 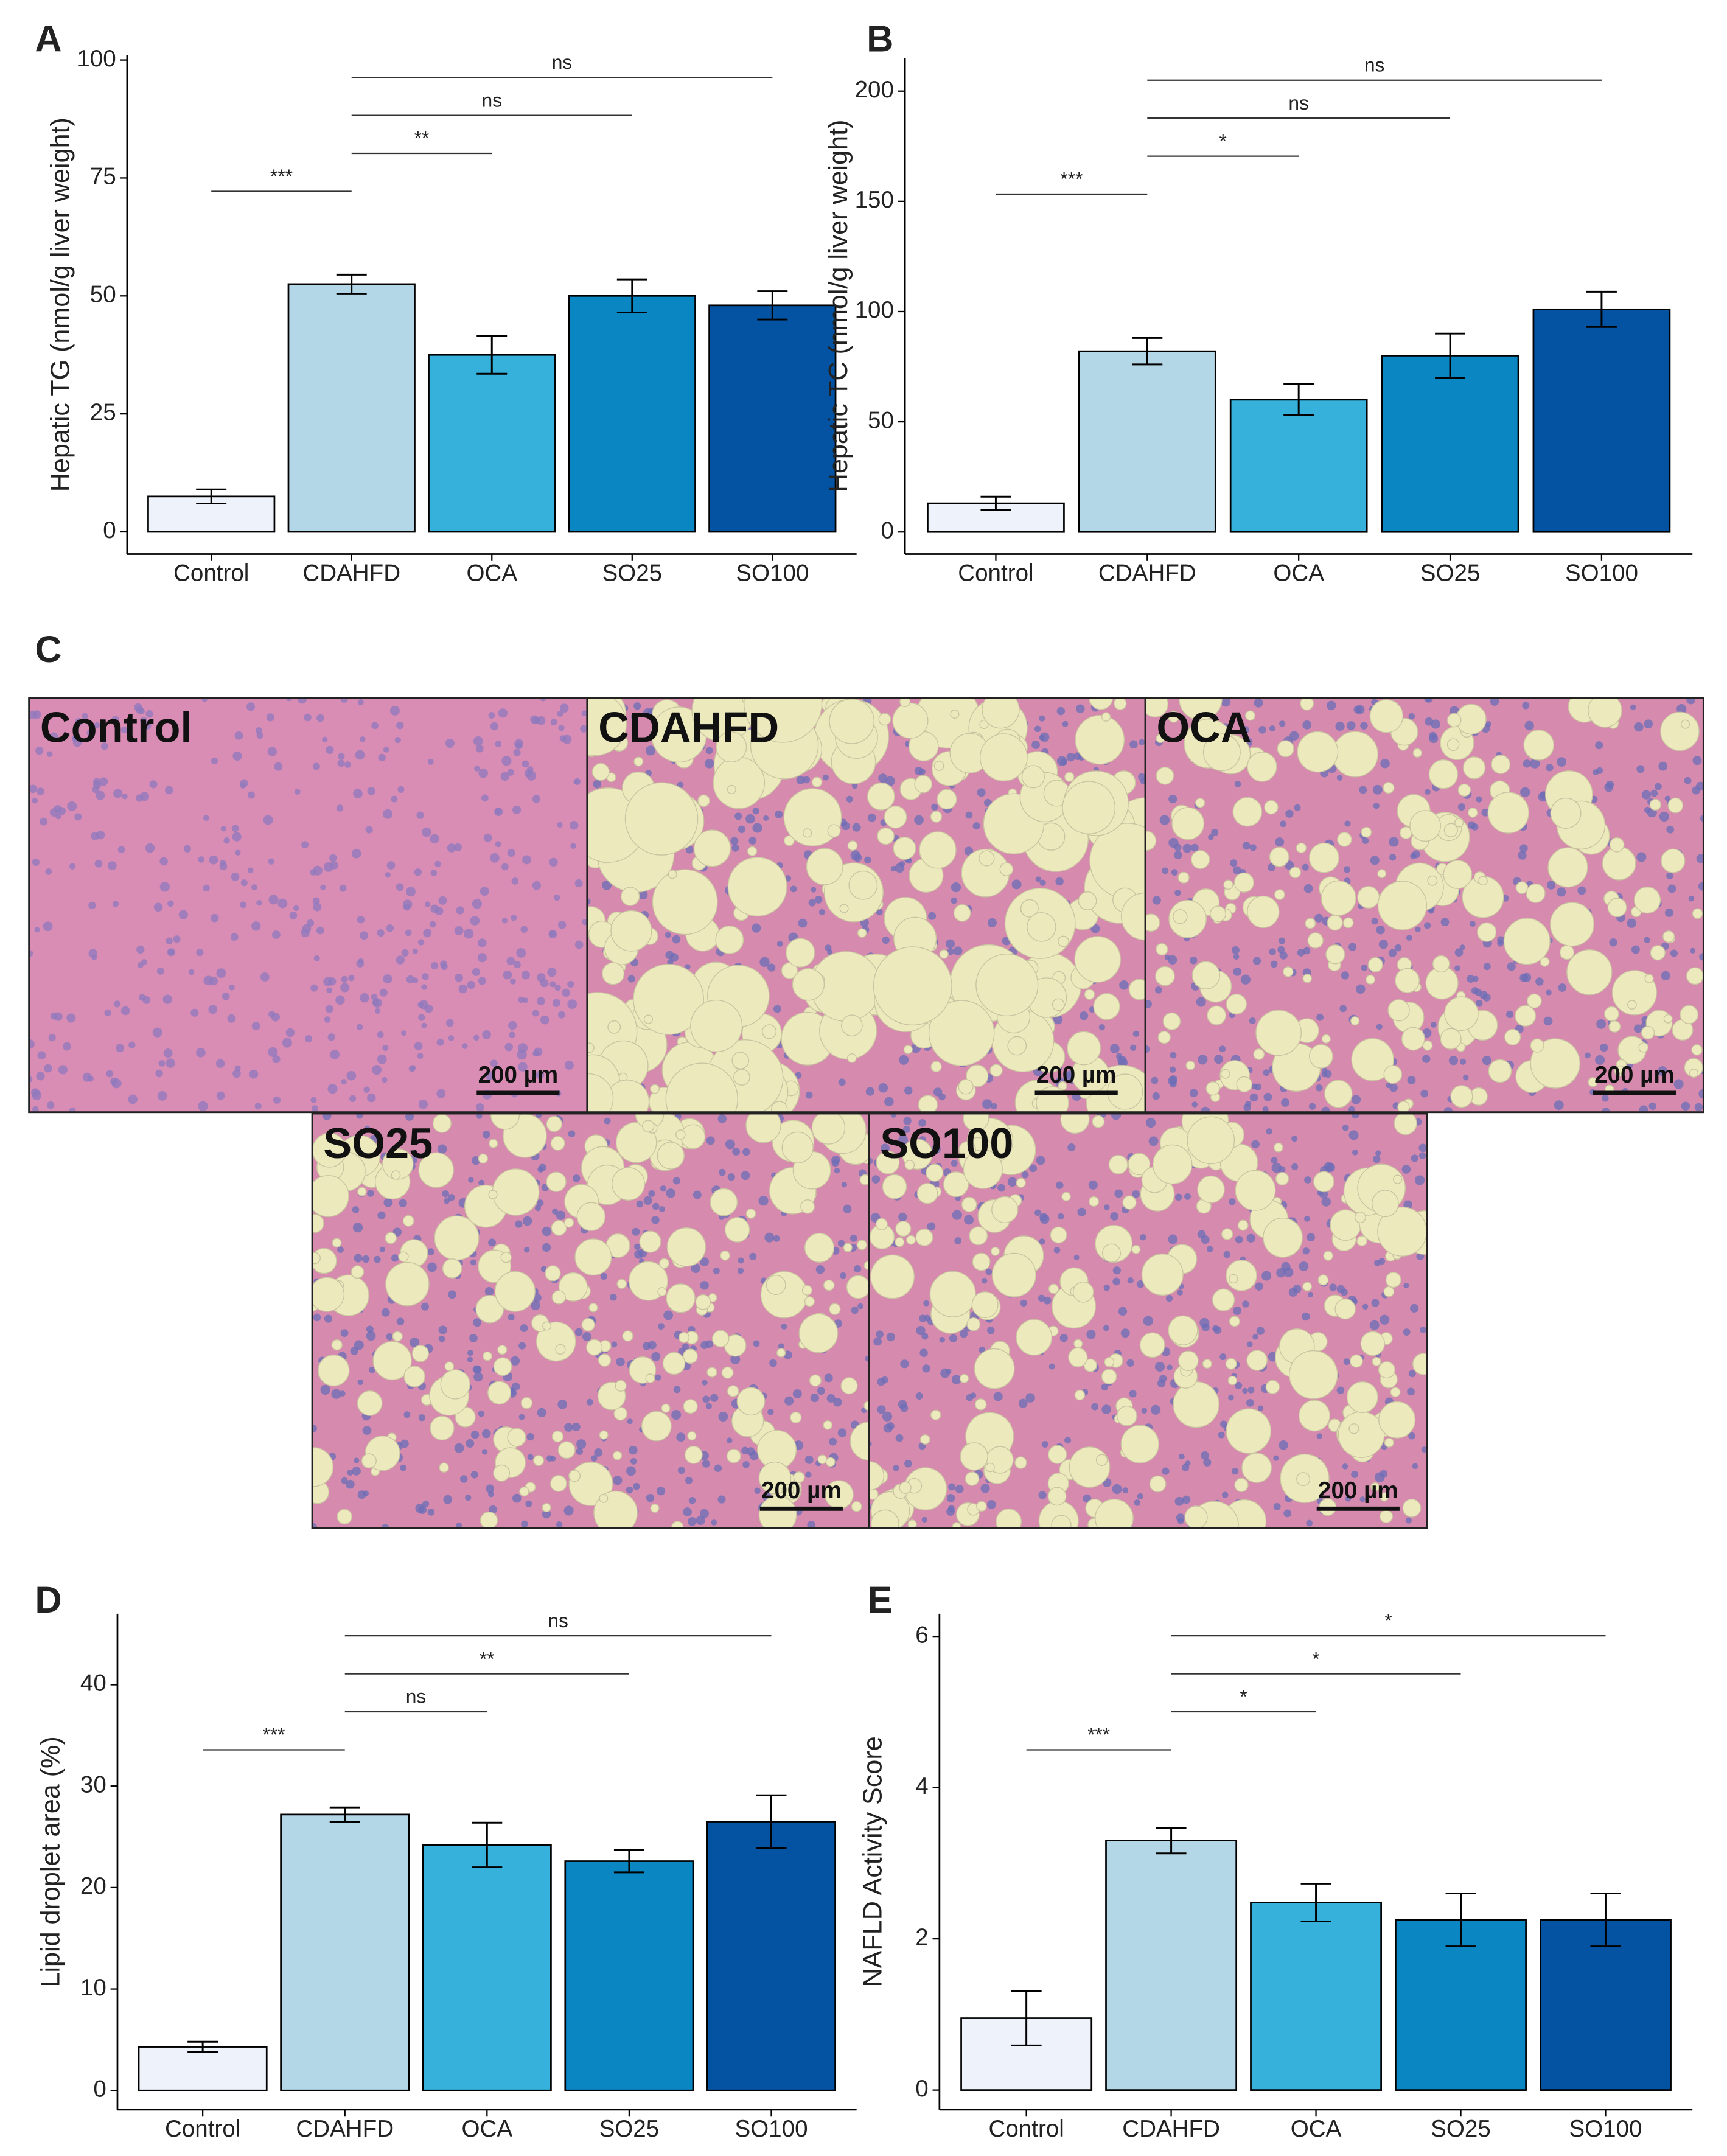 What do you see at coordinates (881, 420) in the screenshot?
I see `y-tick-label: 50` at bounding box center [881, 420].